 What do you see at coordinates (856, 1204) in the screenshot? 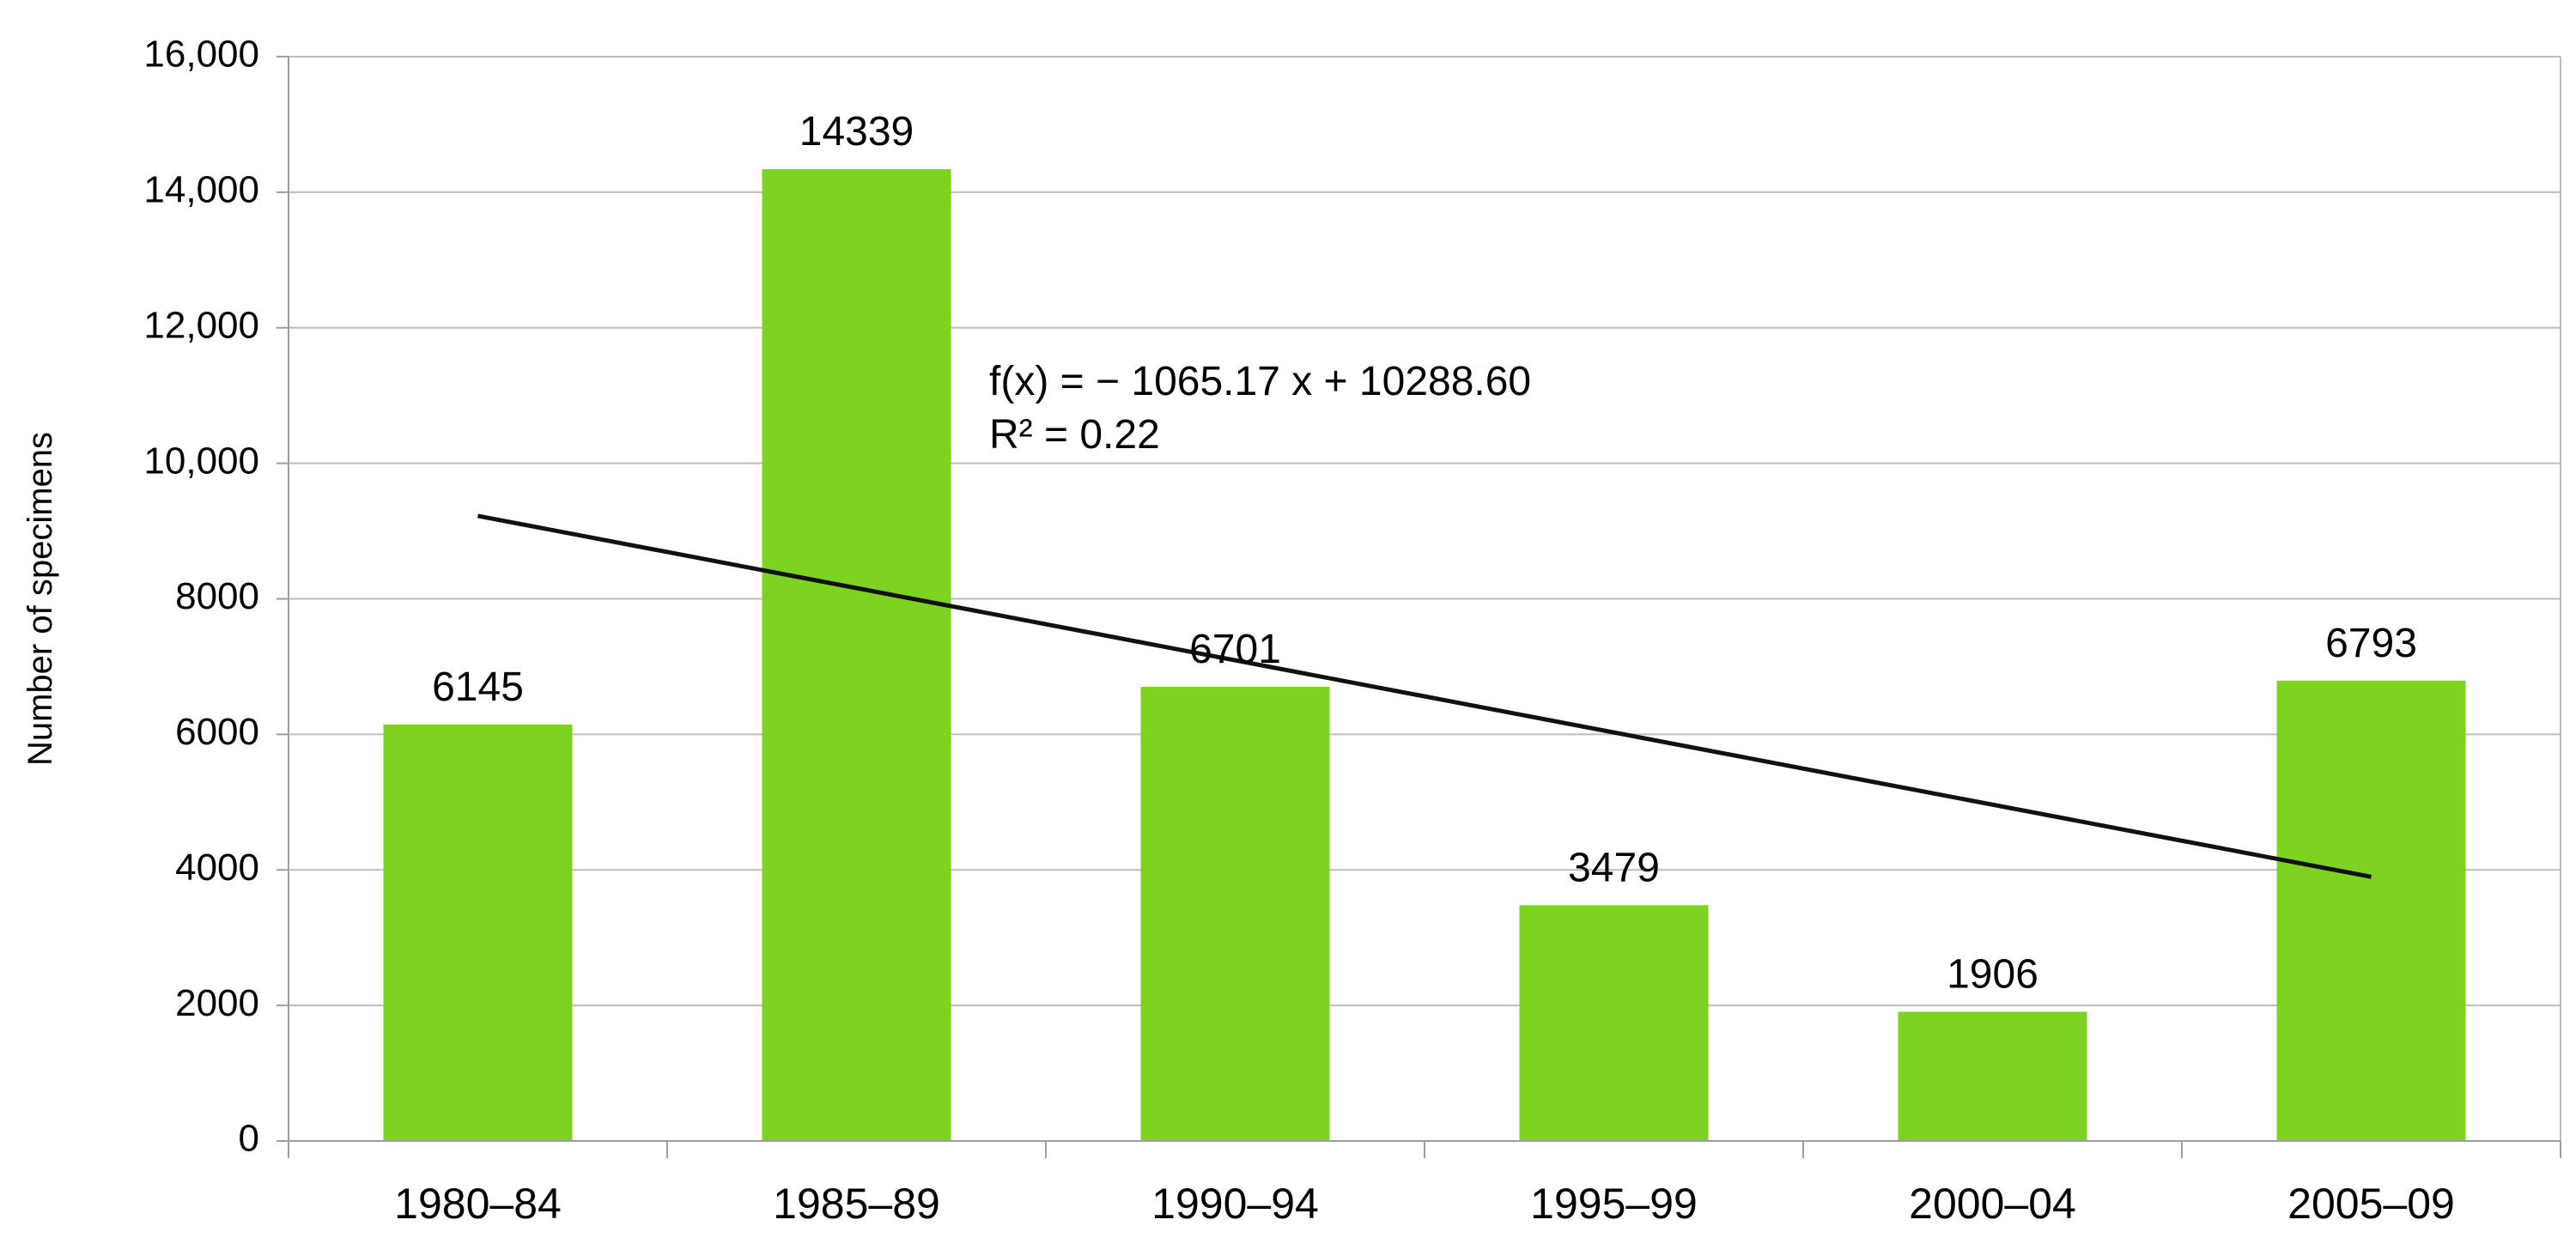
I see `x-tick-label: 1985–89` at bounding box center [856, 1204].